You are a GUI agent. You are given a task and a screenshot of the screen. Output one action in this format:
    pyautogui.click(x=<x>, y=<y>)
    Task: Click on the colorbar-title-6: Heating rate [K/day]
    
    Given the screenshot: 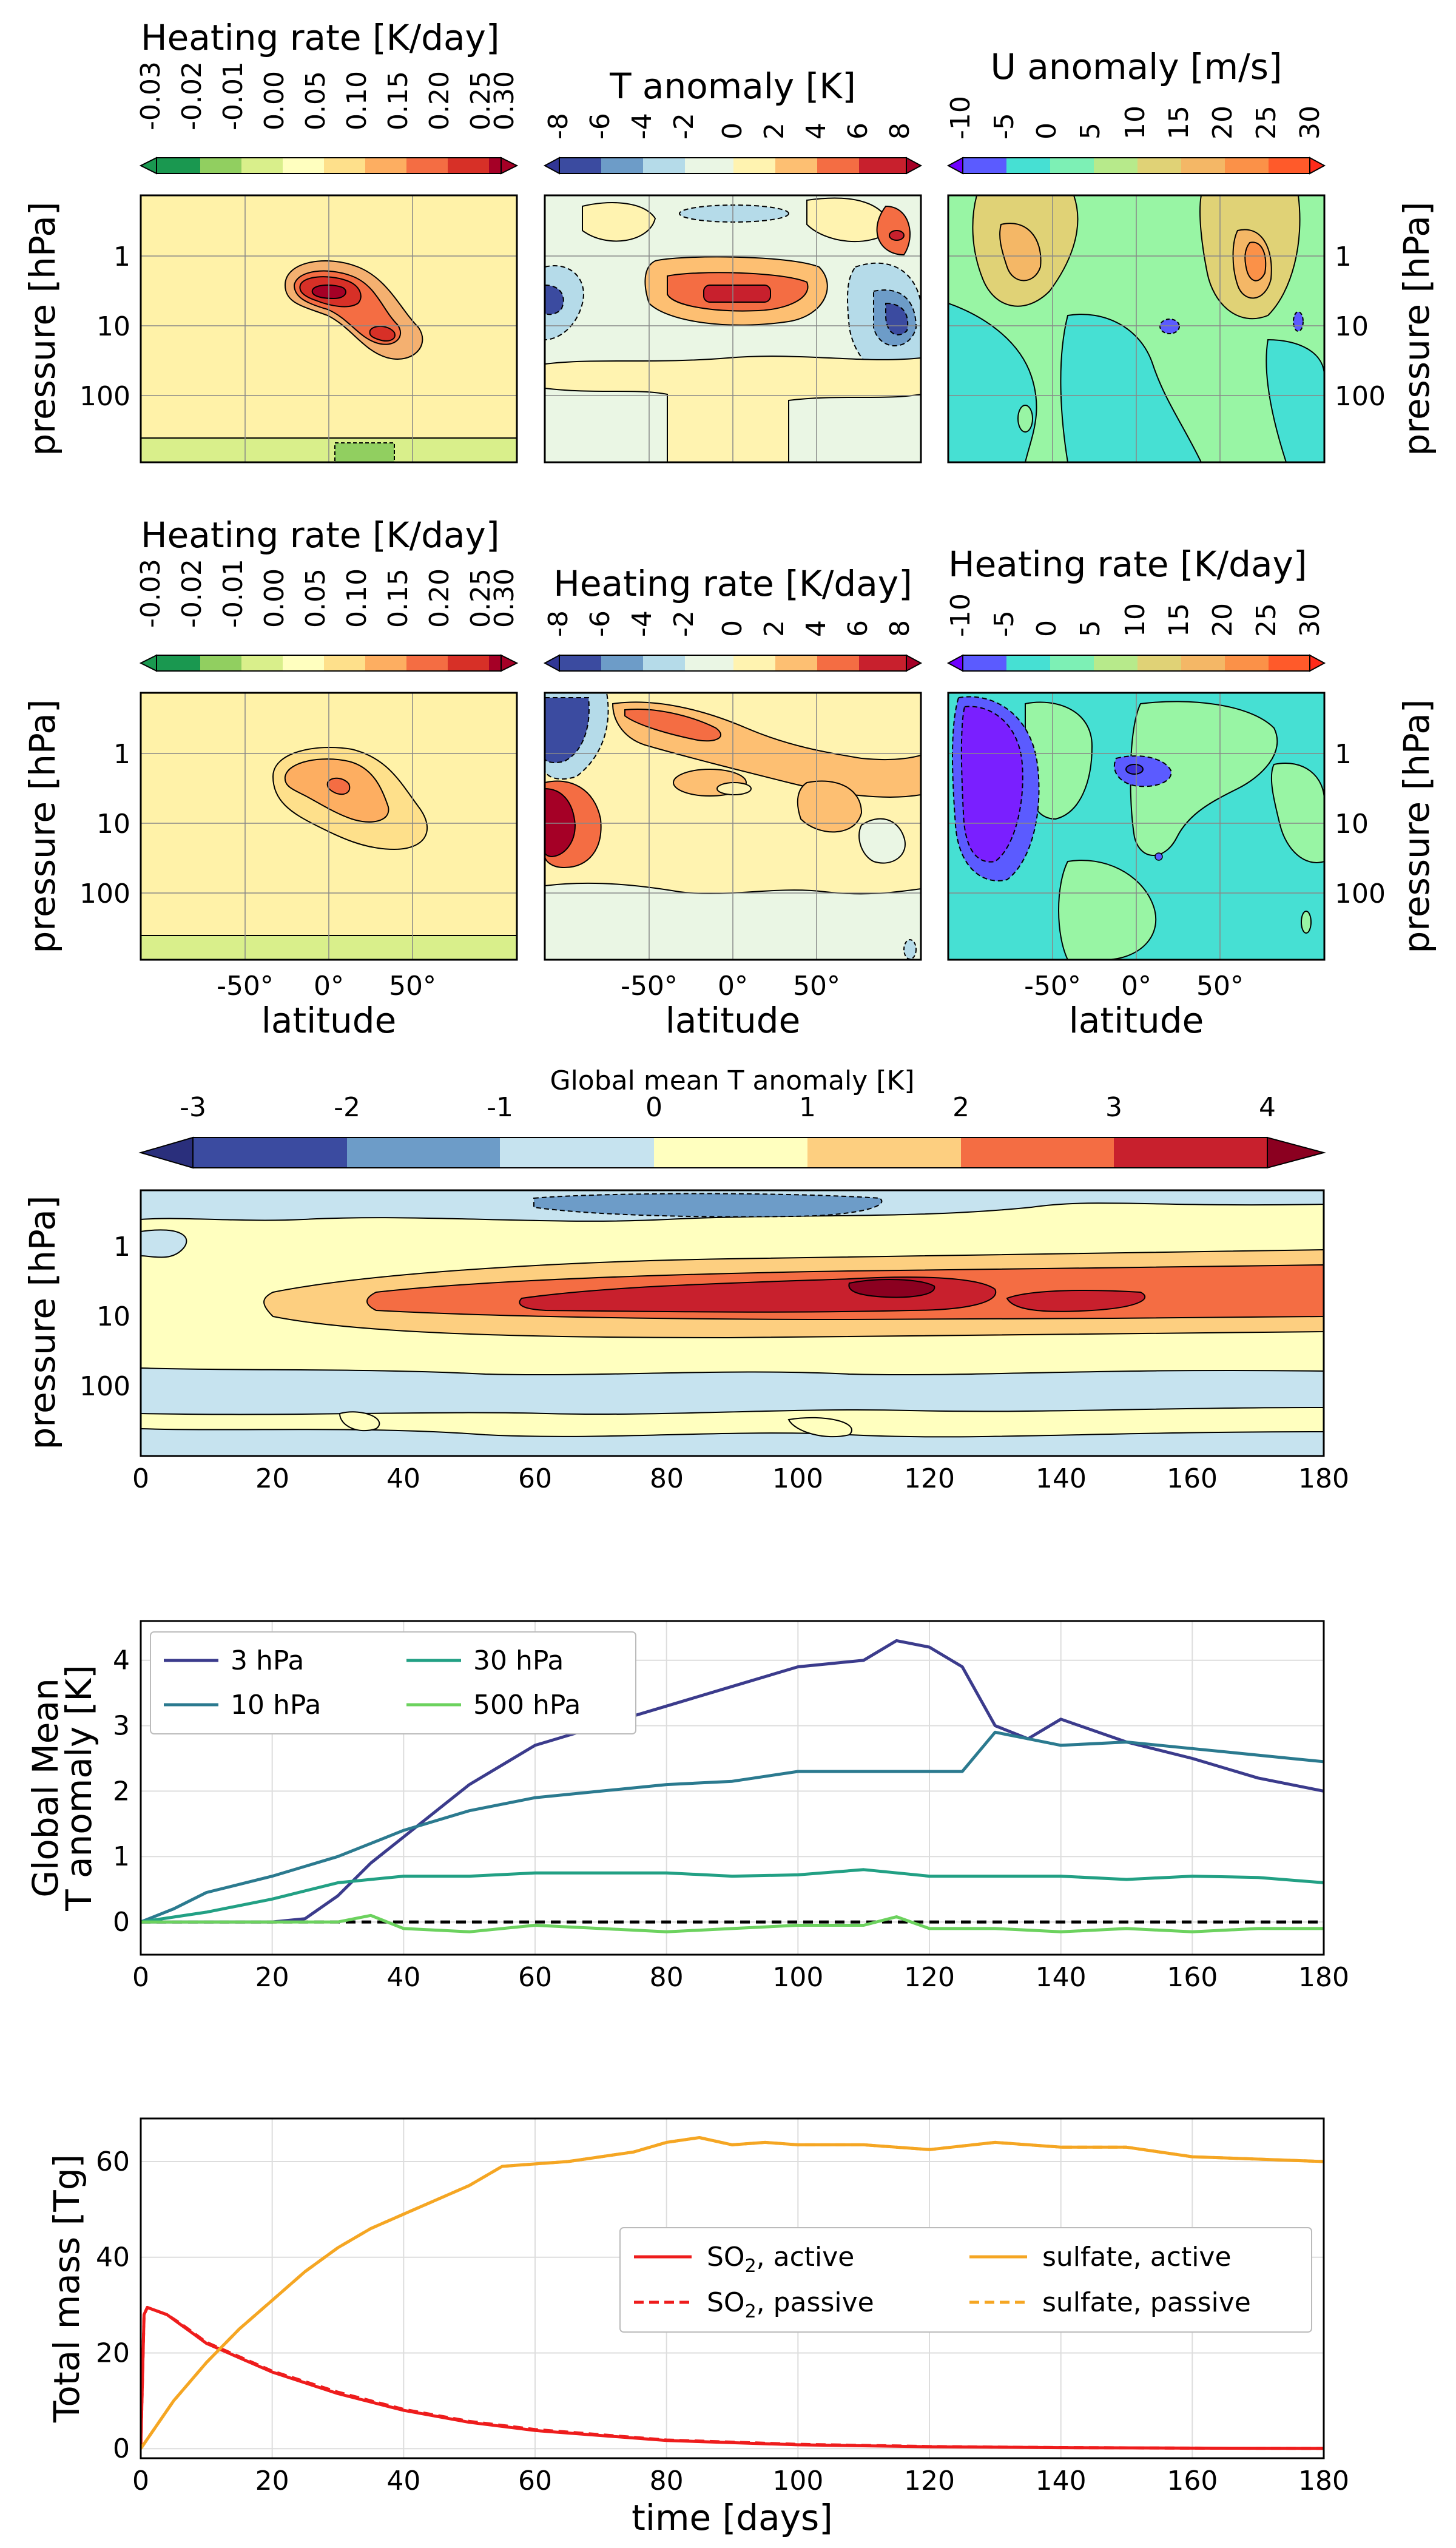 What is the action you would take?
    pyautogui.click(x=1127, y=564)
    